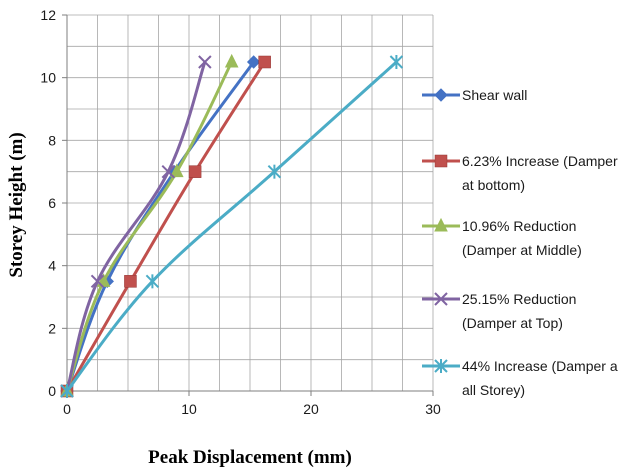 The height and width of the screenshot is (472, 632). I want to click on legend-label: (Damper at Middle), so click(522, 250).